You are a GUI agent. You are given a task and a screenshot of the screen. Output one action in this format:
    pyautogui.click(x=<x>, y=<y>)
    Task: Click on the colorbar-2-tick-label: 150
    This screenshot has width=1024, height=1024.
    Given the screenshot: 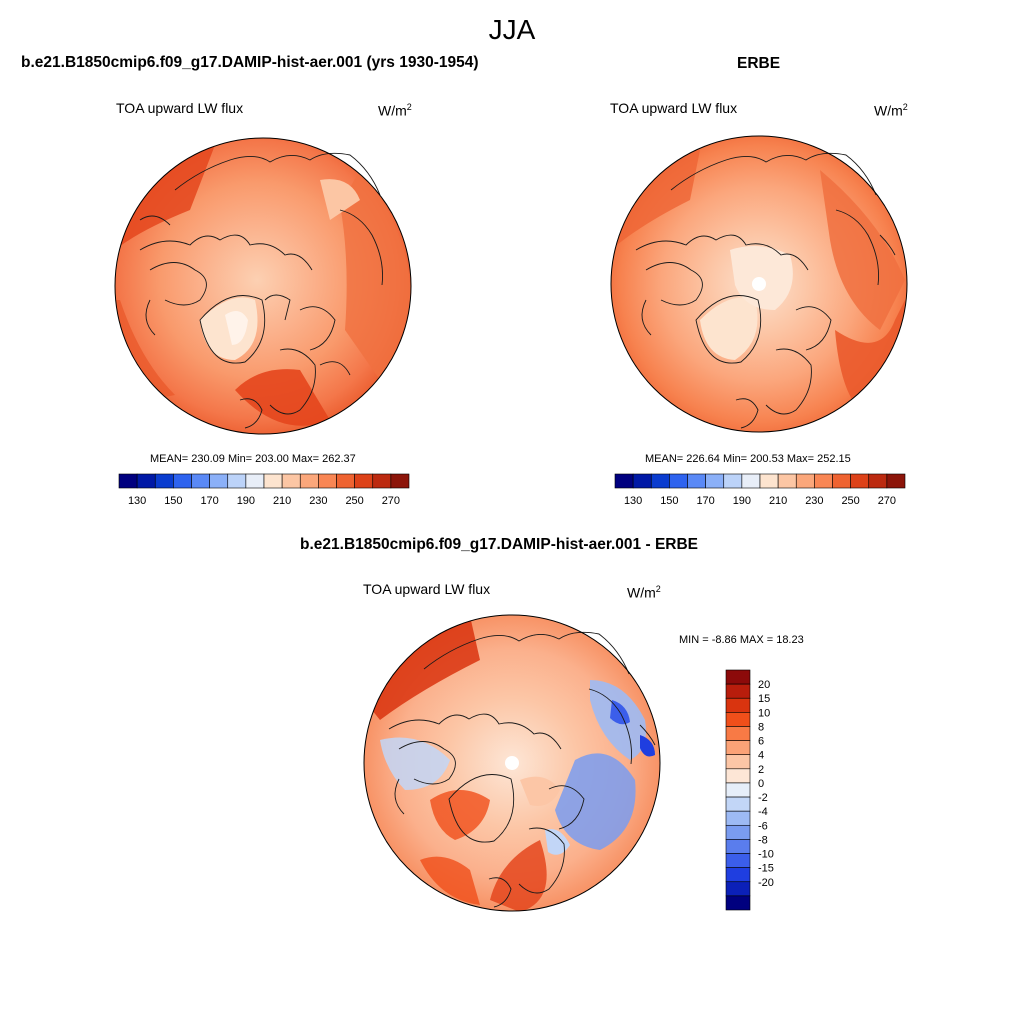 What is the action you would take?
    pyautogui.click(x=669, y=501)
    